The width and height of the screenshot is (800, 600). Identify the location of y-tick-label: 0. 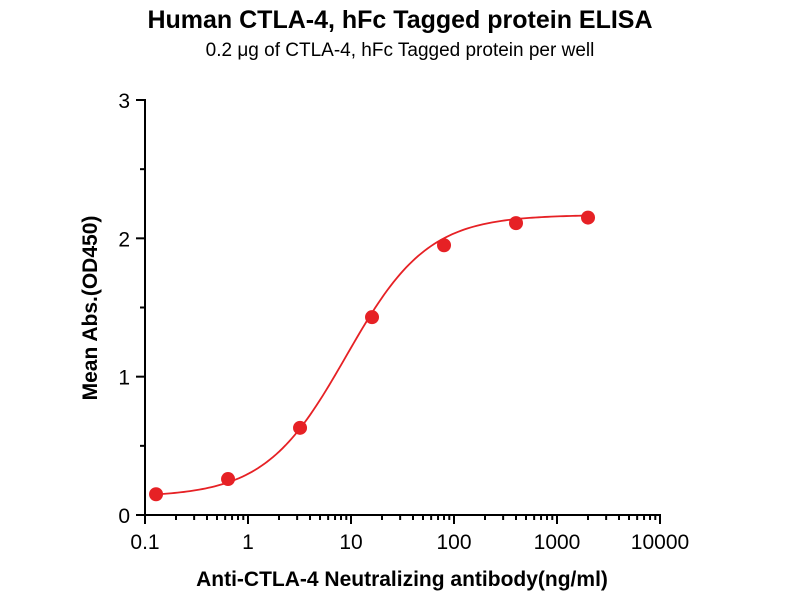
(124, 516).